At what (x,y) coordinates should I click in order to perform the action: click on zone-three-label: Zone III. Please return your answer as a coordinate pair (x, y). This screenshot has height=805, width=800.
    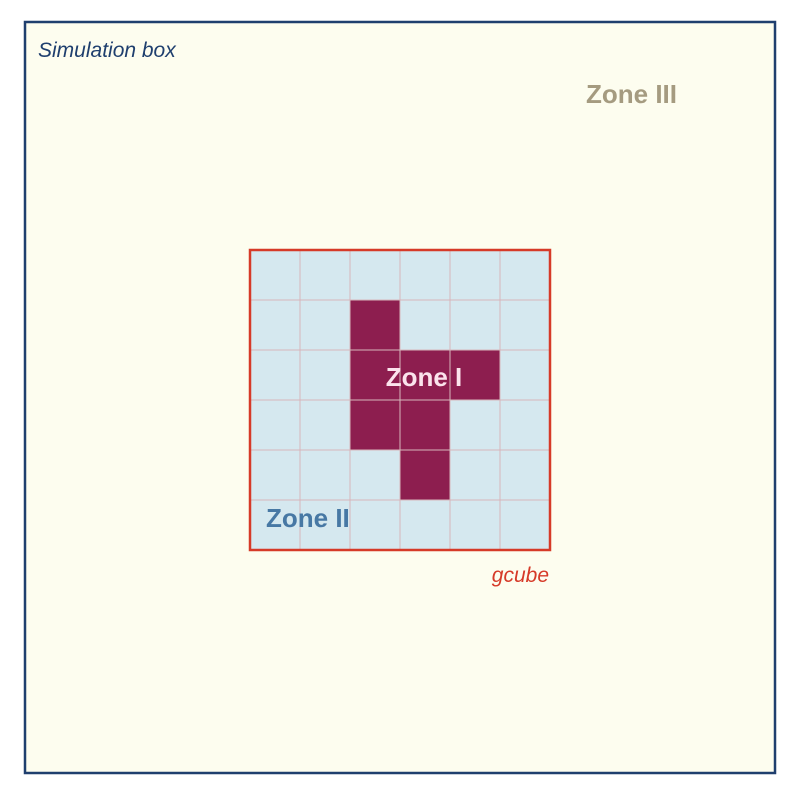
    Looking at the image, I should click on (631, 94).